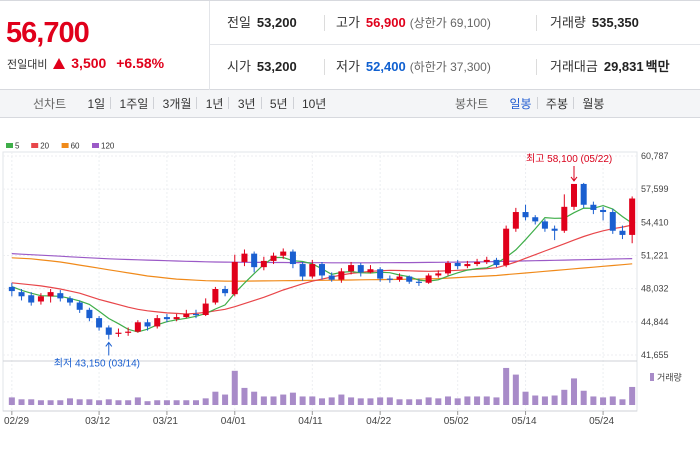 Image resolution: width=700 pixels, height=450 pixels. I want to click on stat-value: 535,350, so click(615, 22).